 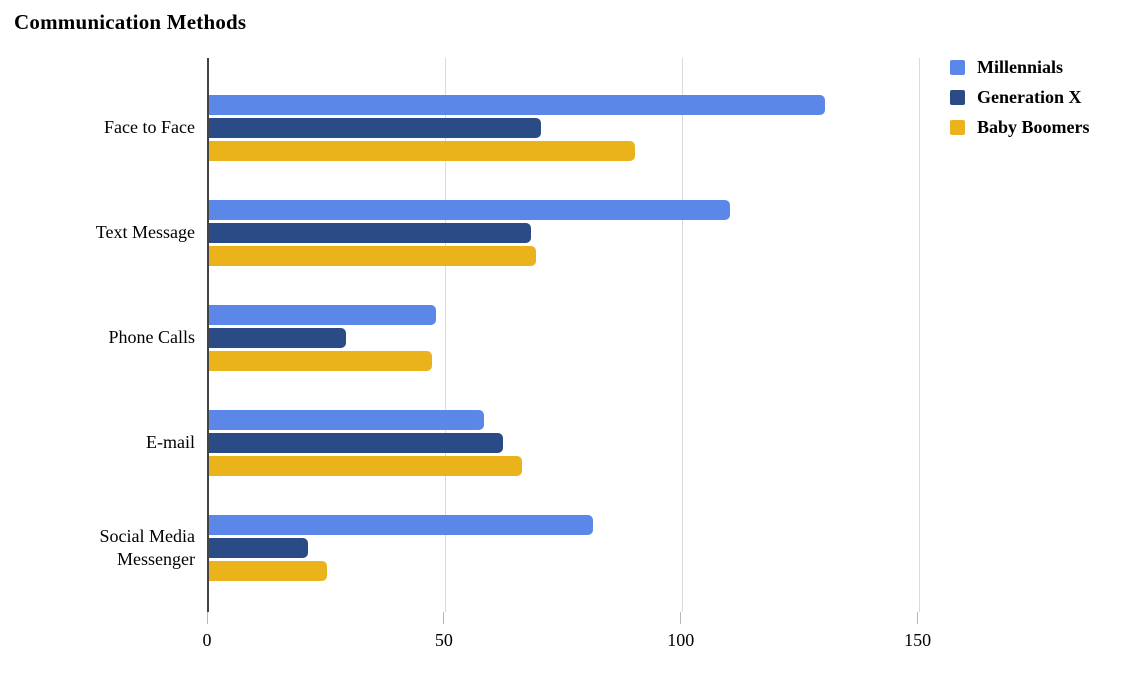 What do you see at coordinates (565, 232) in the screenshot?
I see `bar-group-text-message` at bounding box center [565, 232].